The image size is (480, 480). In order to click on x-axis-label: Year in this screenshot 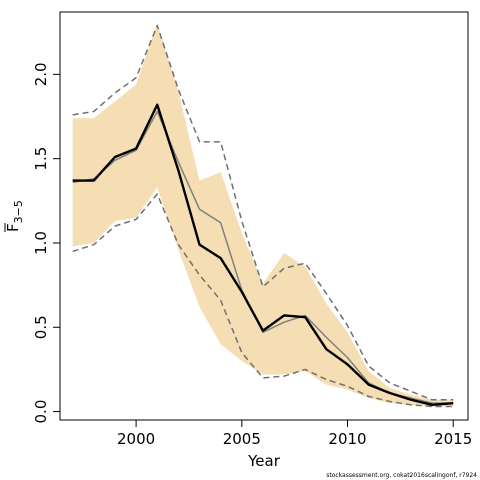, I will do `click(264, 461)`.